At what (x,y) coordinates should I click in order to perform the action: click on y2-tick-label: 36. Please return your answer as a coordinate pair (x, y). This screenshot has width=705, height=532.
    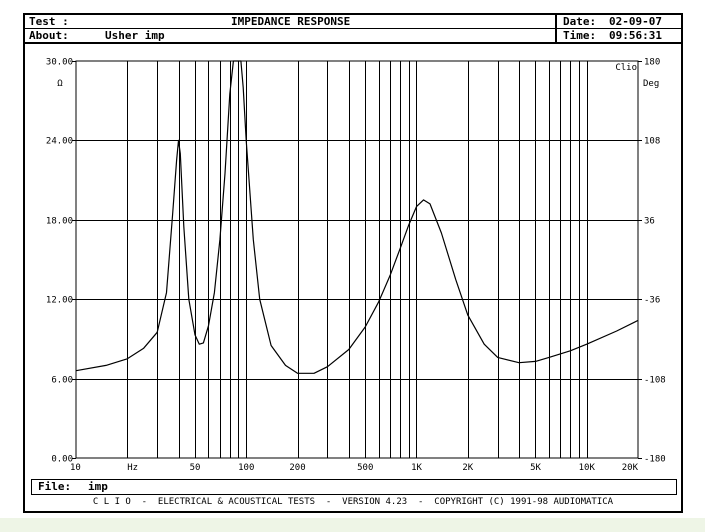
    Looking at the image, I should click on (649, 222).